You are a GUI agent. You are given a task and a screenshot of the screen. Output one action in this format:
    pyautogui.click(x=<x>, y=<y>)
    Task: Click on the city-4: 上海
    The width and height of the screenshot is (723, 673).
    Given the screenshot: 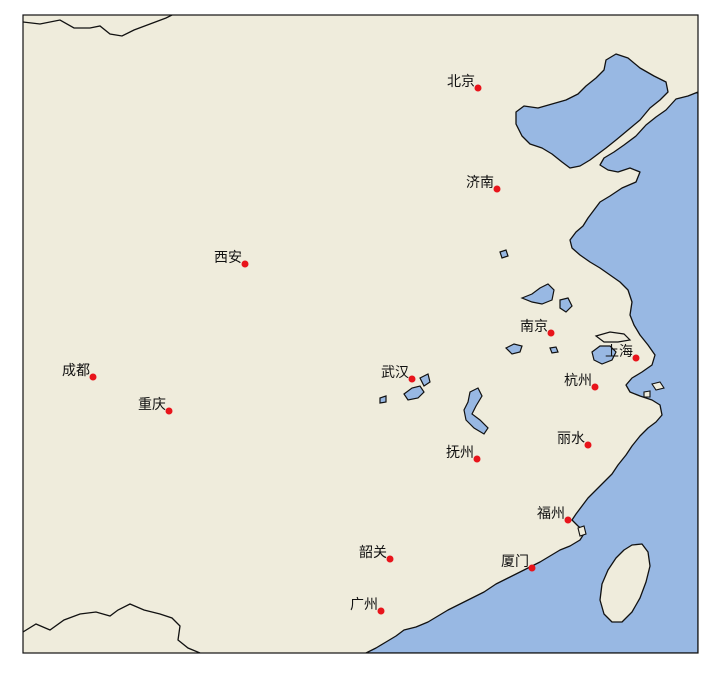 What is the action you would take?
    pyautogui.click(x=622, y=353)
    